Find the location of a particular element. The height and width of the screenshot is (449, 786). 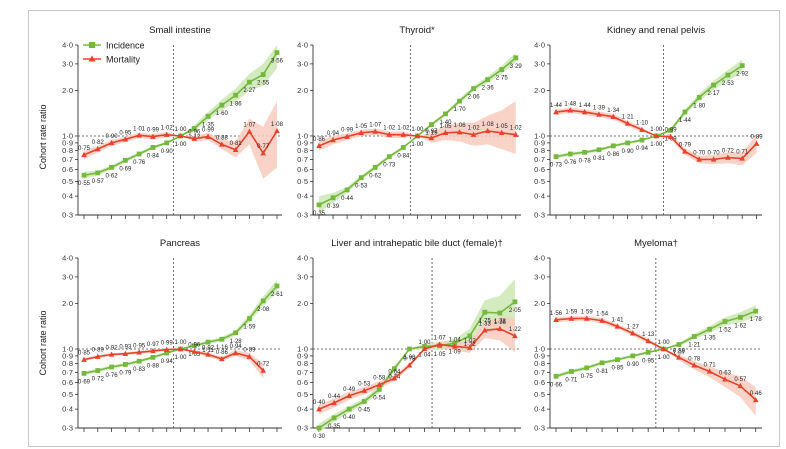

mortality-data-label: 0·94 is located at coordinates (333, 134).